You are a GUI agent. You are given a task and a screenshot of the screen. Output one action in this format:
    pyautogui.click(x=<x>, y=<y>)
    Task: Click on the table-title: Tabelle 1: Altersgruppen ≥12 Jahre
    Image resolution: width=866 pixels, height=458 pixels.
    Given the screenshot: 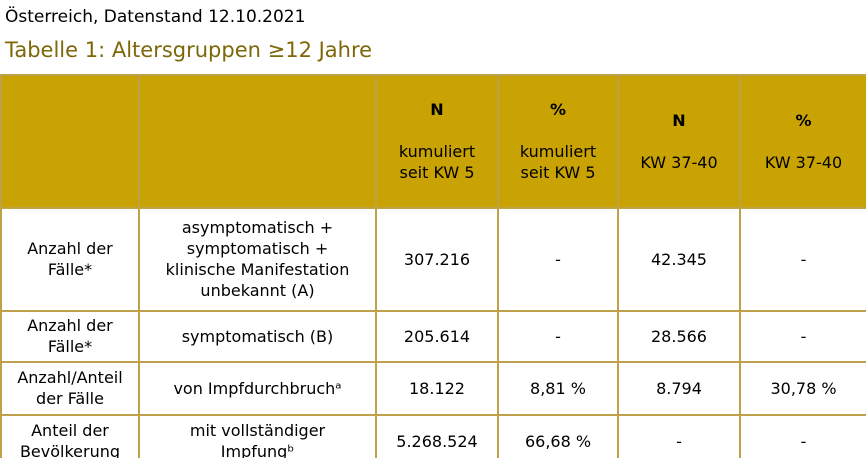 What is the action you would take?
    pyautogui.click(x=189, y=50)
    